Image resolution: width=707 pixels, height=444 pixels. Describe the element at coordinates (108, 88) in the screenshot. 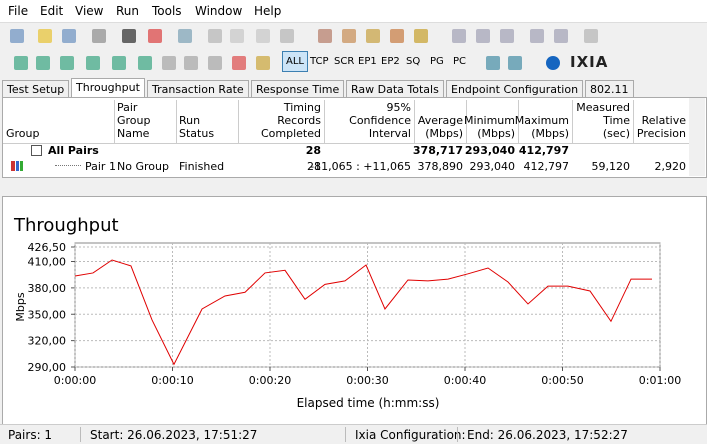

I see `tab: Throughput` at that location.